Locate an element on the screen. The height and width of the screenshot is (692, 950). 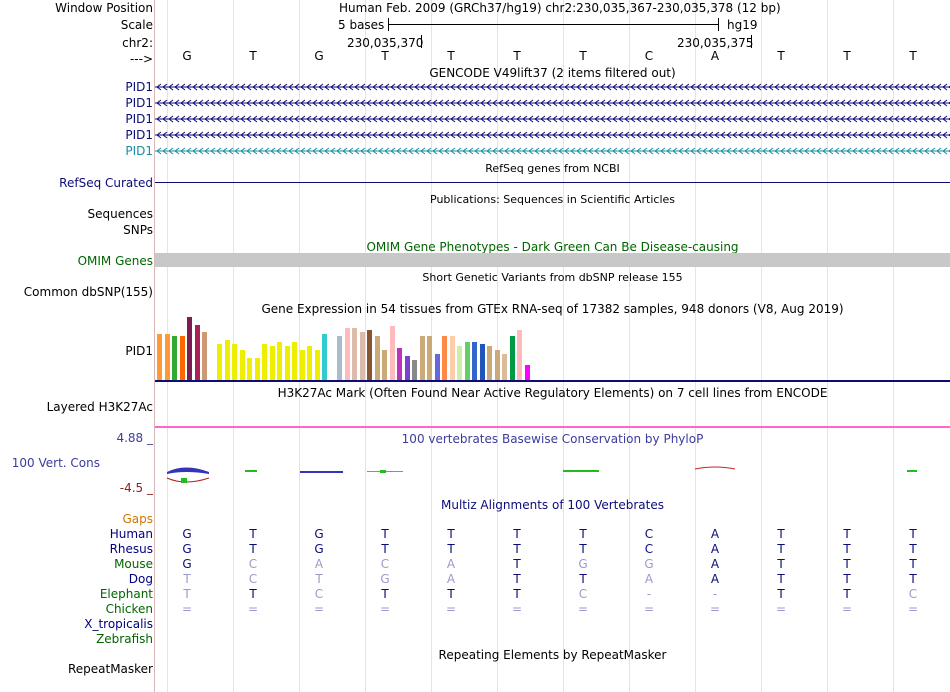
refseq-gene-line is located at coordinates (552, 182).